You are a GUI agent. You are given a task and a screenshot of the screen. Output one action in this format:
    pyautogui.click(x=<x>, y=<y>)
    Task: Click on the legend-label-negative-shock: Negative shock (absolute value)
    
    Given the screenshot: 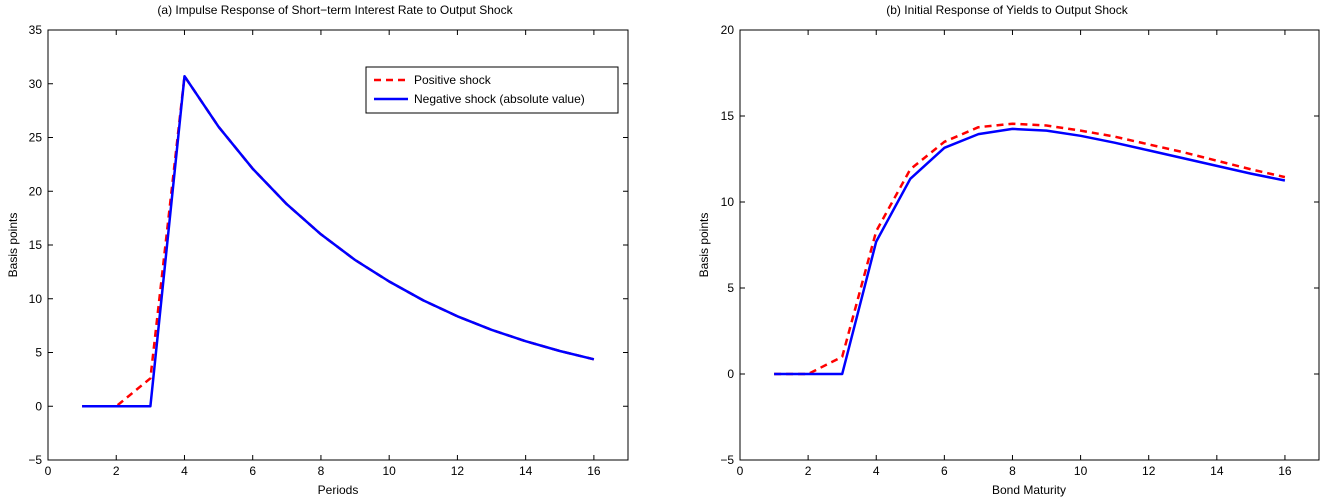 What is the action you would take?
    pyautogui.click(x=499, y=99)
    